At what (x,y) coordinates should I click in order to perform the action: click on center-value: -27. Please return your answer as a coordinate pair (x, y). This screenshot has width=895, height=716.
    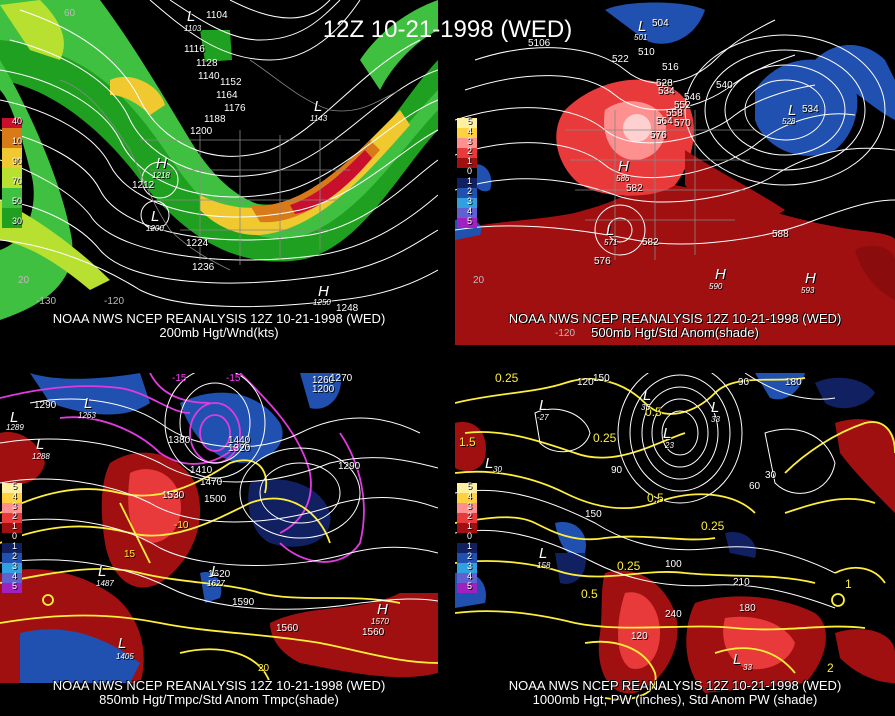
    Looking at the image, I should click on (543, 417).